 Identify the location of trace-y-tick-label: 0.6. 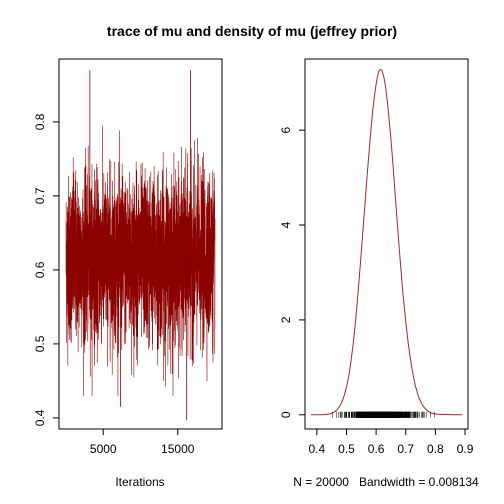
(40, 269).